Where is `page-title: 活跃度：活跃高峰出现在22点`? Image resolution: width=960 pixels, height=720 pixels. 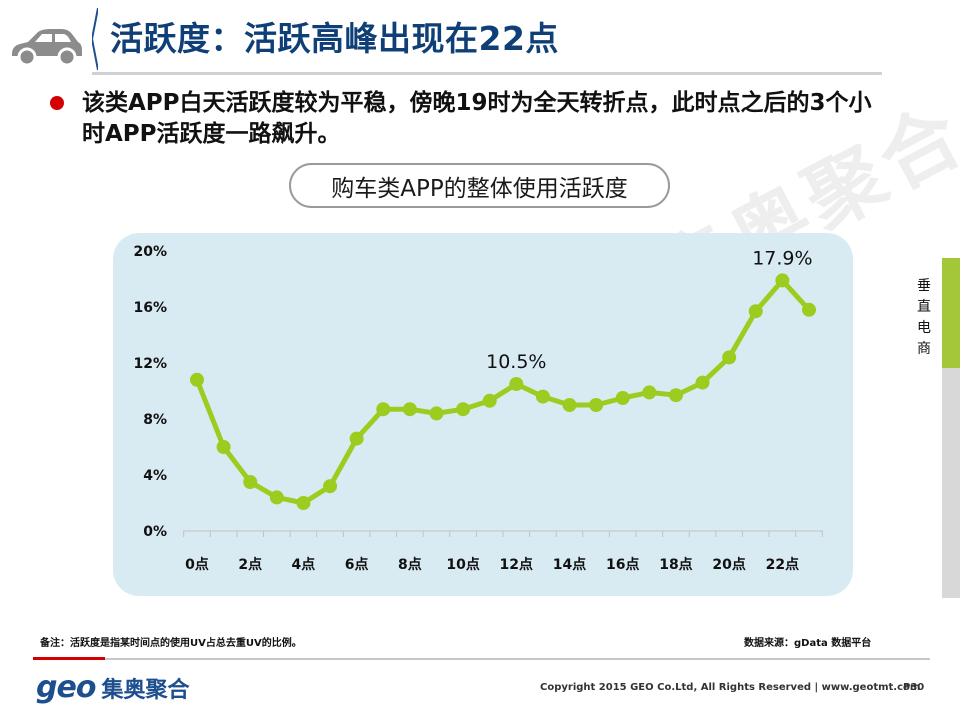
page-title: 活跃度：活跃高峰出现在22点 is located at coordinates (334, 38).